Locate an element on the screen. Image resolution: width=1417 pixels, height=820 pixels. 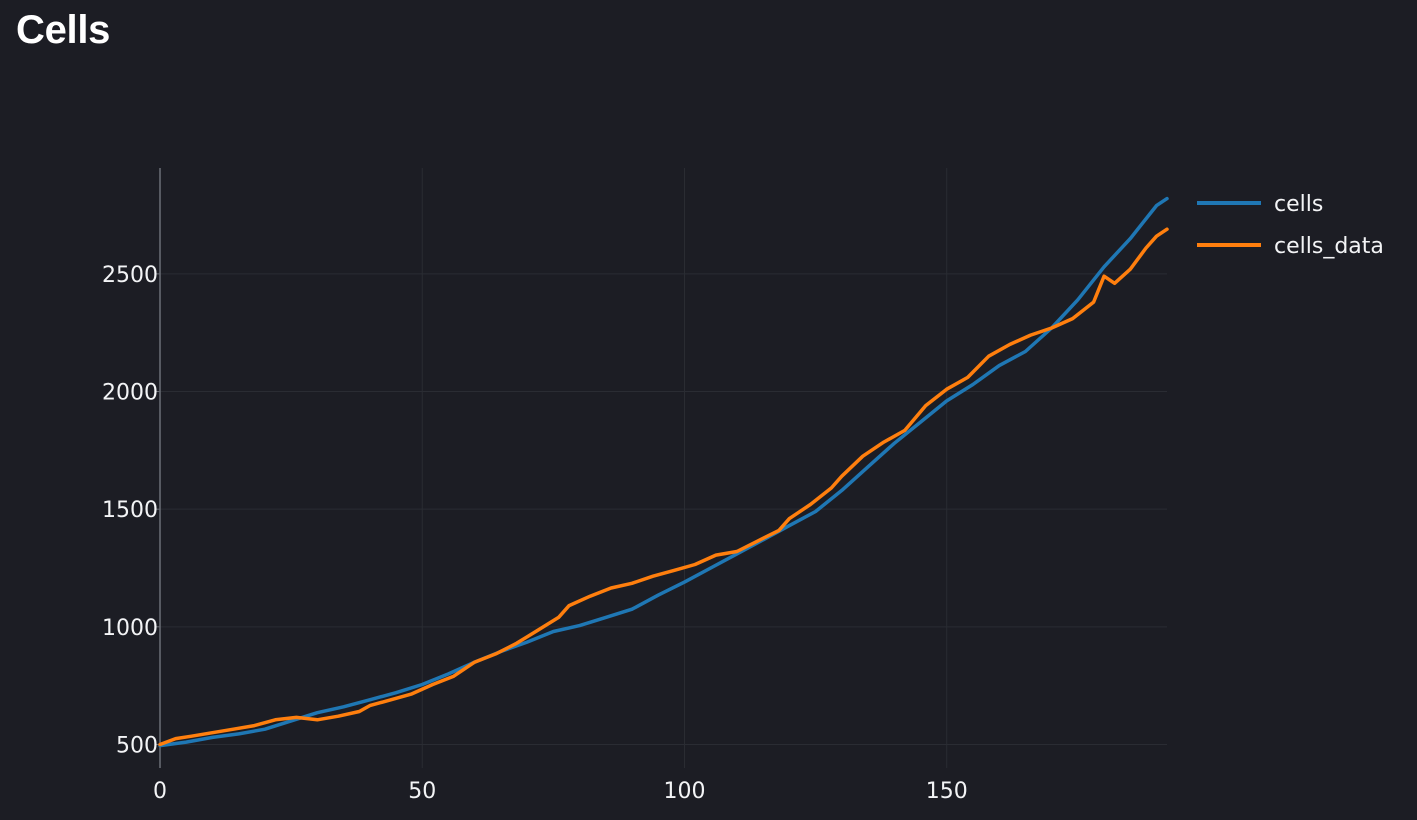
y-tick-label: 1500 is located at coordinates (130, 510).